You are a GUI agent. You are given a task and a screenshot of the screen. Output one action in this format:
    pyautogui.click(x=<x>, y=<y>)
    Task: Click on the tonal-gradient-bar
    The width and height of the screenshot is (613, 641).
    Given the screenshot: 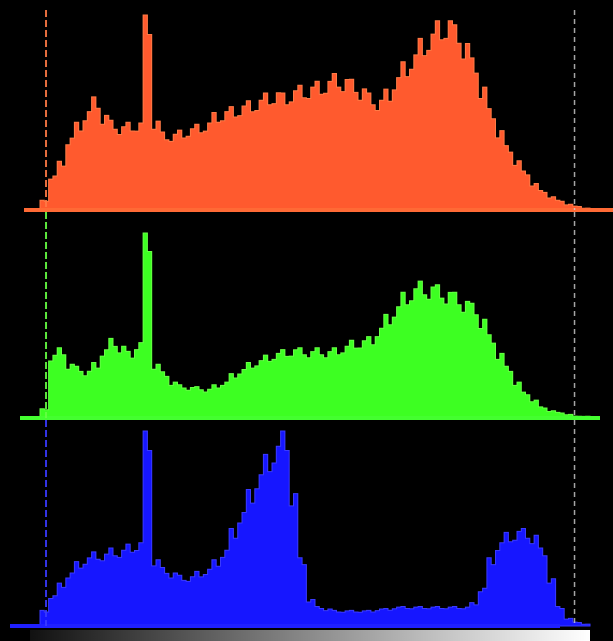 What is the action you would take?
    pyautogui.click(x=310, y=635)
    